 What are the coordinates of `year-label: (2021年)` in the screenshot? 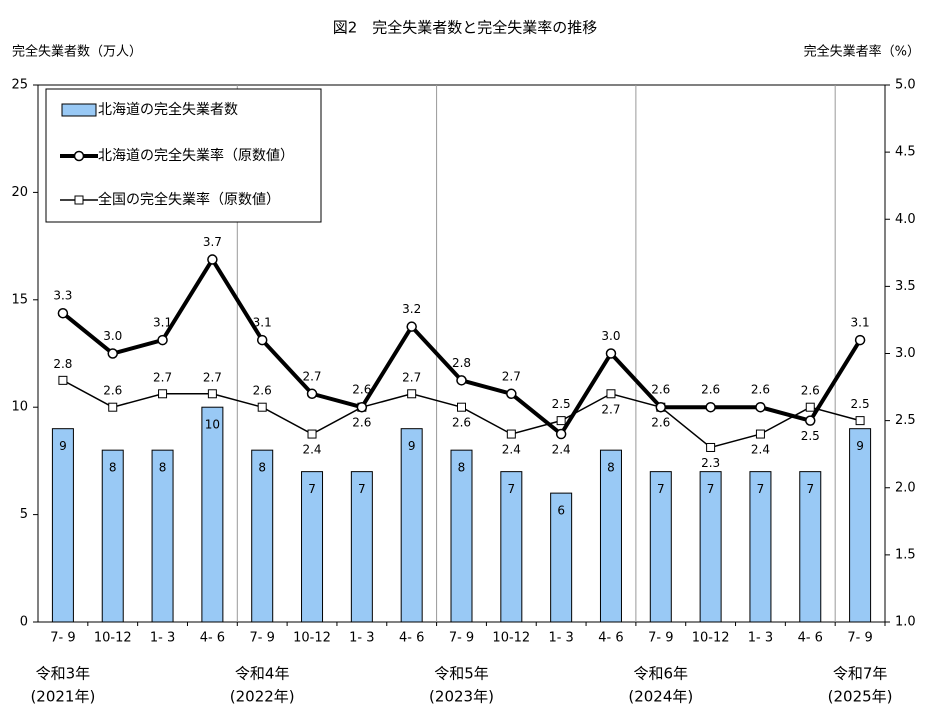 It's located at (62, 697).